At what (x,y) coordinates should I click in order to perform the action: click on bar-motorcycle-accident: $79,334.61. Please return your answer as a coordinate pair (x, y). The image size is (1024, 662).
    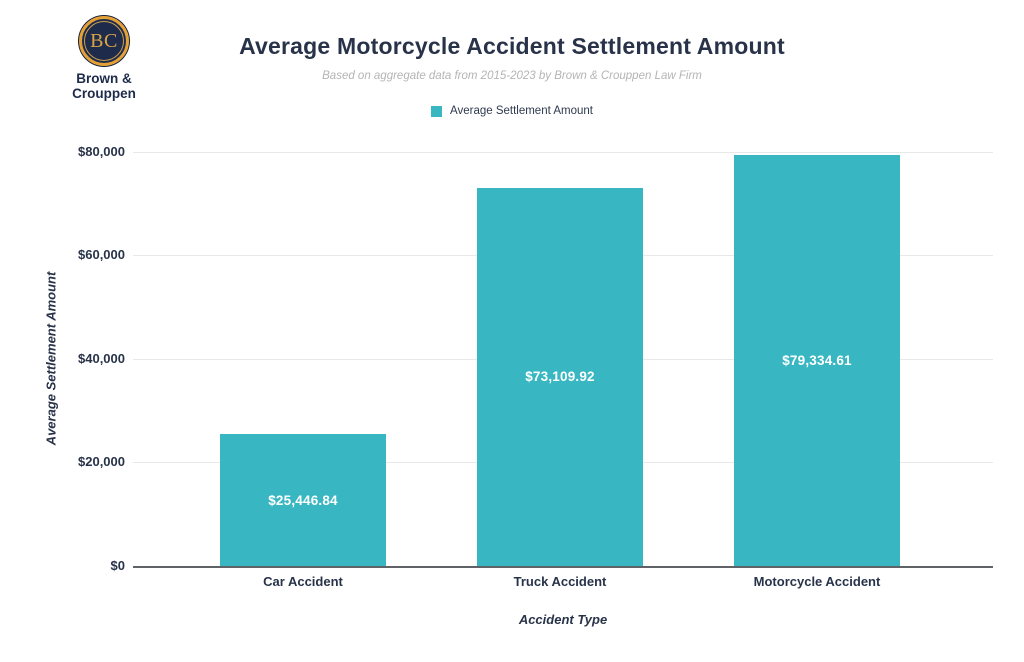
    Looking at the image, I should click on (817, 360).